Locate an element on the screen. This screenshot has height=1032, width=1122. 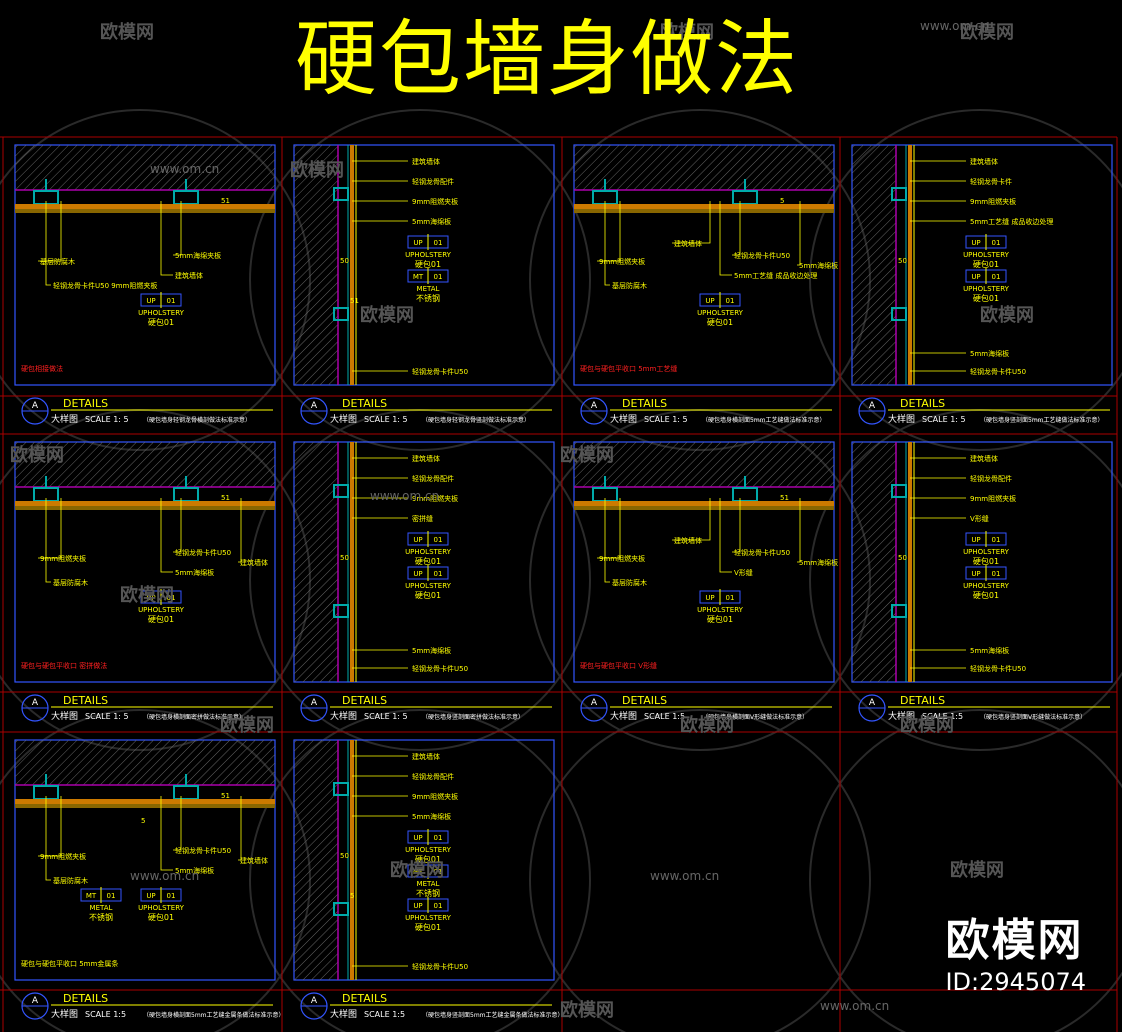
detail-symbol: A is located at coordinates (35, 703).